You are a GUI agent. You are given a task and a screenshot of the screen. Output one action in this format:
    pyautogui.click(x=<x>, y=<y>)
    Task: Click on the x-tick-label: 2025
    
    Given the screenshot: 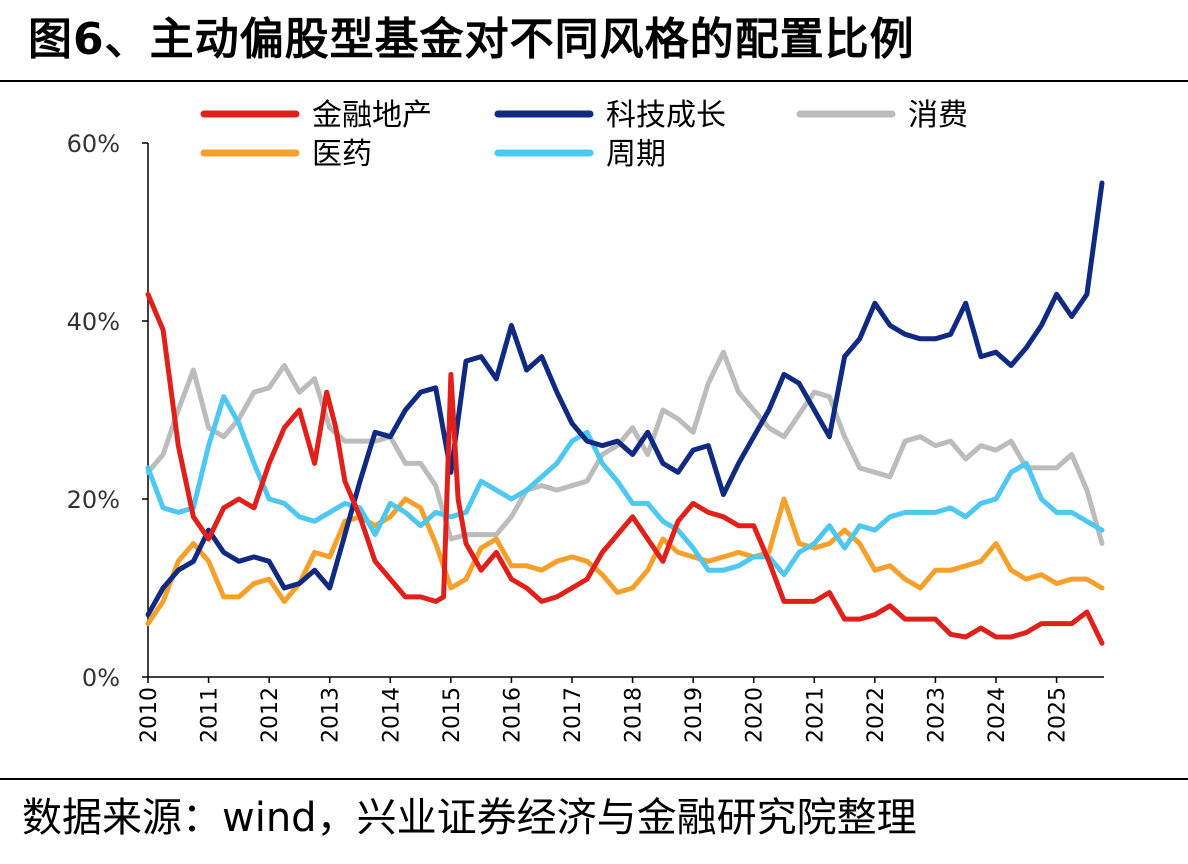 What is the action you would take?
    pyautogui.click(x=1058, y=715)
    